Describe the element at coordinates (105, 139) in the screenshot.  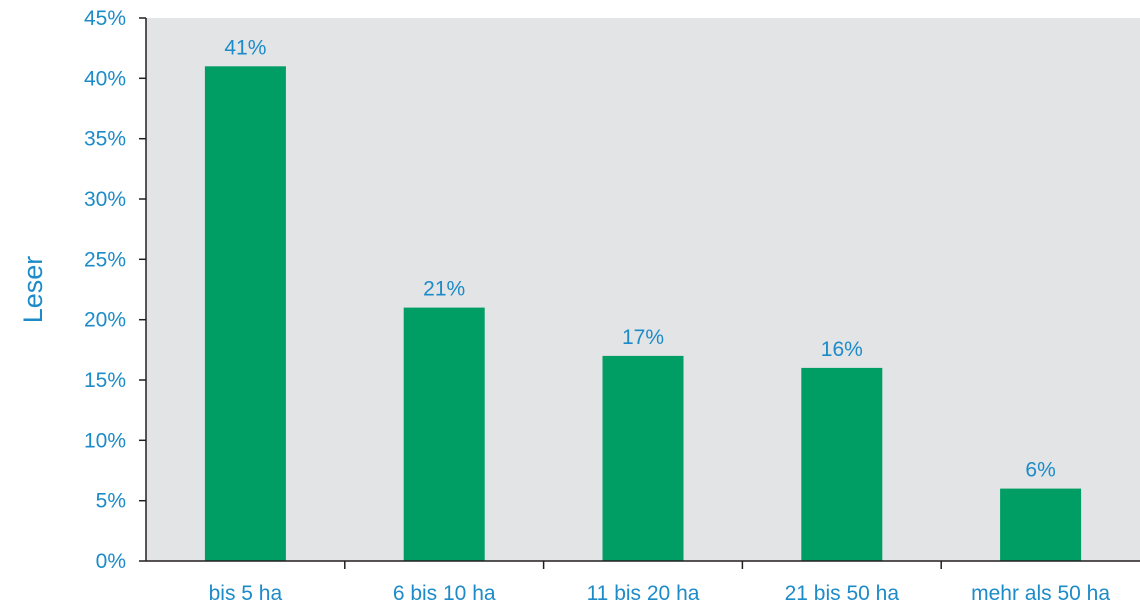
I see `y-tick-label-7: 35%` at that location.